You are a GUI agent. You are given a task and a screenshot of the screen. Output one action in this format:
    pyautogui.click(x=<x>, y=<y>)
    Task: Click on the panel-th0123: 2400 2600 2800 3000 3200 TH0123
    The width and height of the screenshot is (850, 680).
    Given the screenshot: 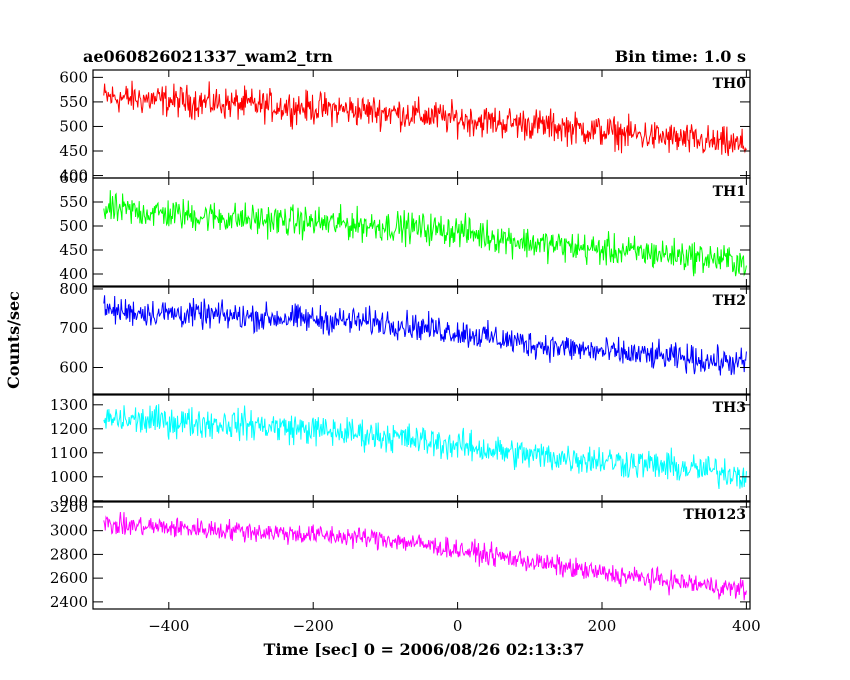 What is the action you would take?
    pyautogui.click(x=400, y=554)
    